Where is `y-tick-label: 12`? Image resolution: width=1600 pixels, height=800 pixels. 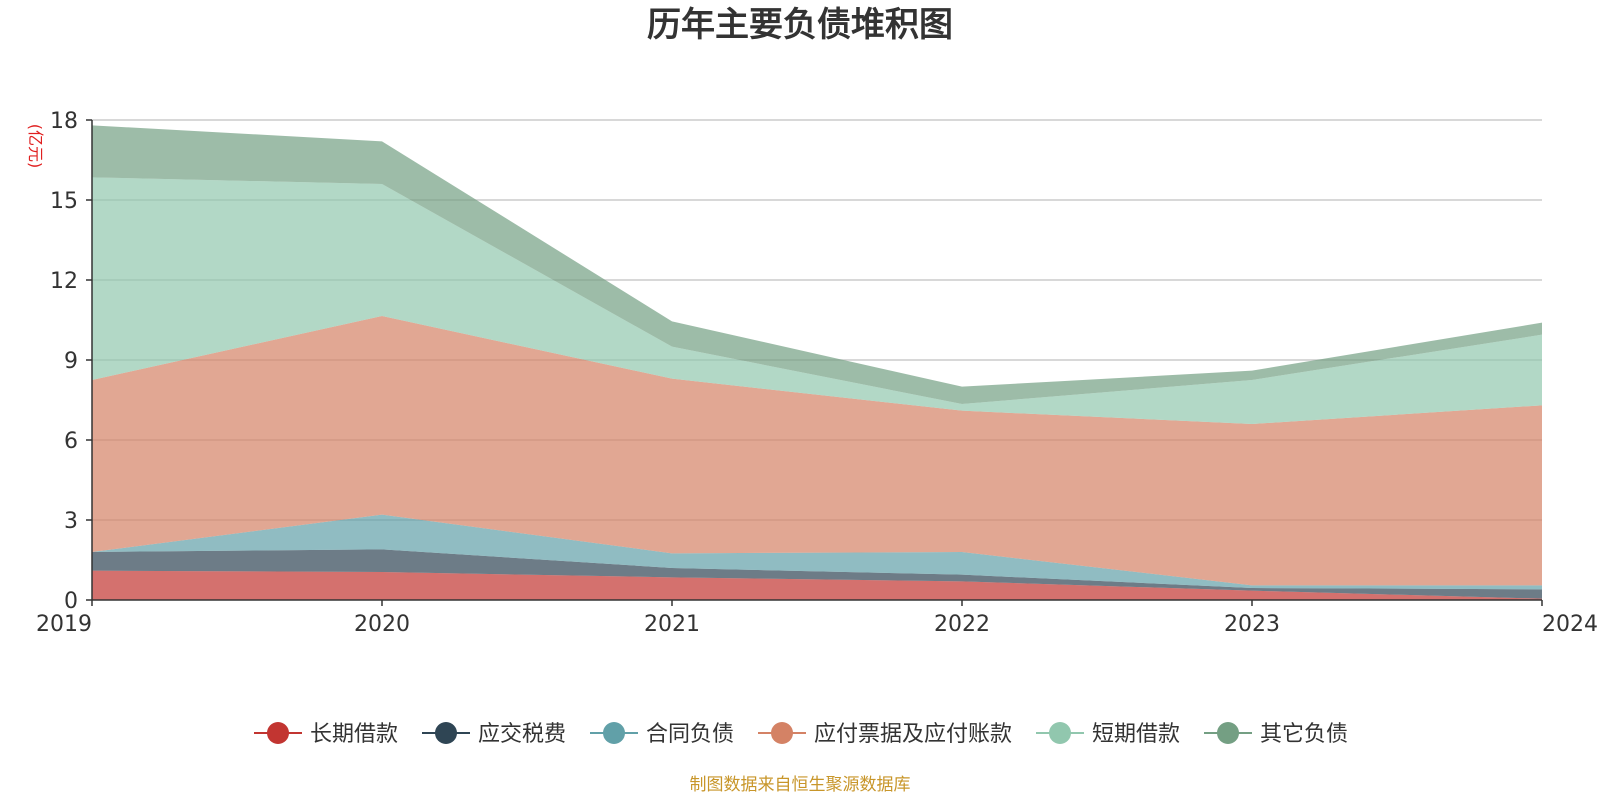 y-tick-label: 12 is located at coordinates (64, 281).